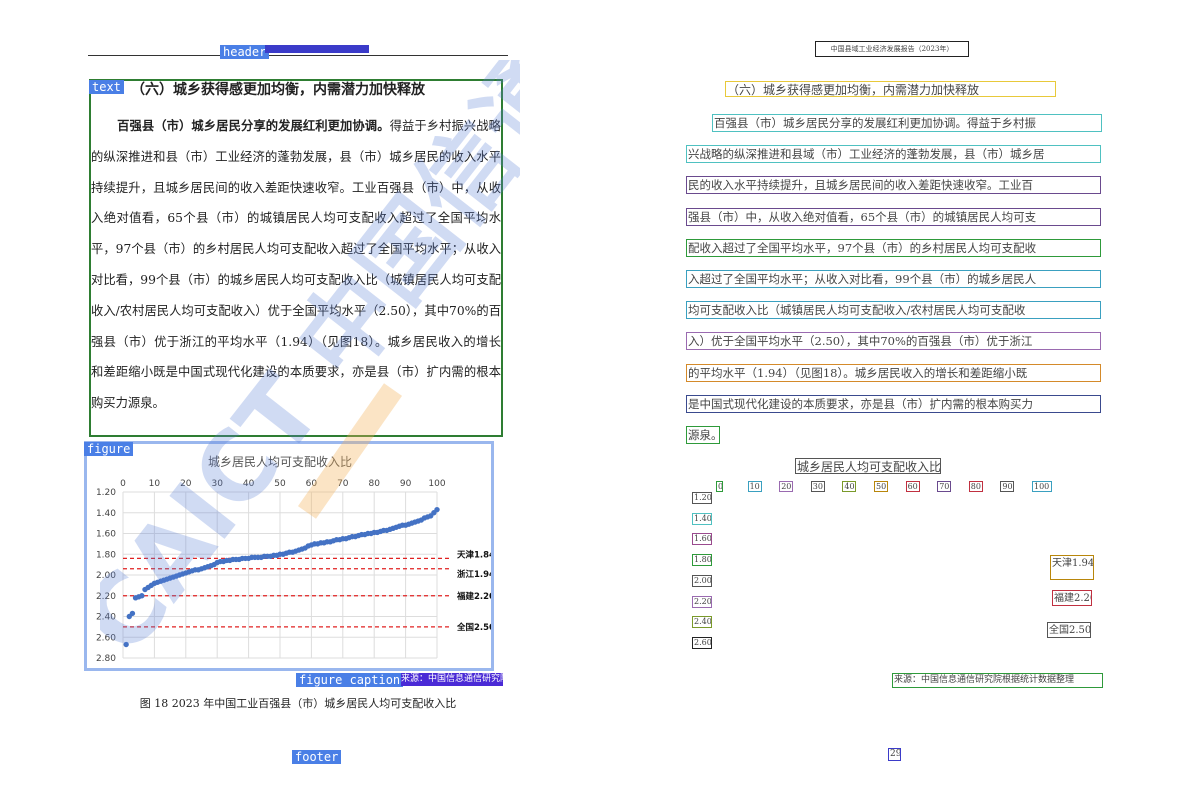 The image size is (1192, 808). Describe the element at coordinates (702, 539) in the screenshot. I see `right-y-tick: 1.60` at that location.